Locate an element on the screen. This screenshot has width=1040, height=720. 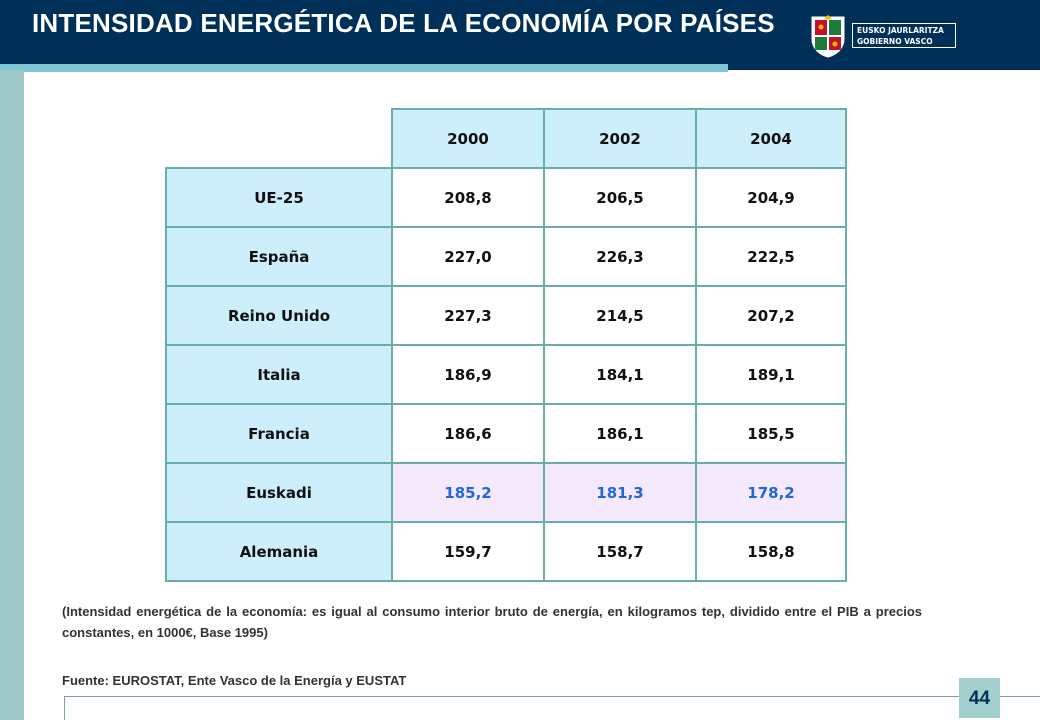
table-cell-highlighted: 181,3 is located at coordinates (620, 492).